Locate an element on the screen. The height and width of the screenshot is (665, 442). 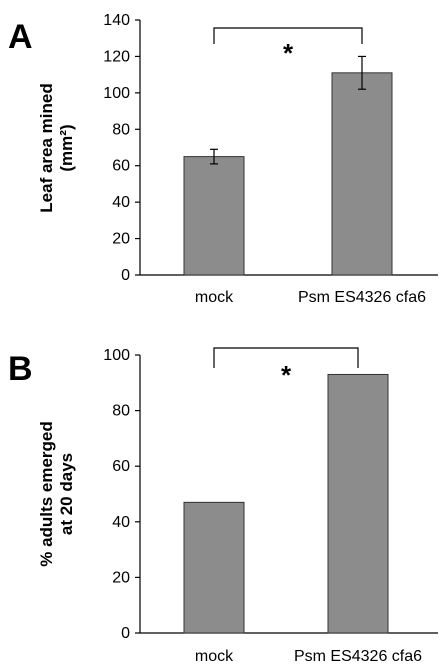
y-axis-label-line-b: % adults emerged is located at coordinates (46, 494).